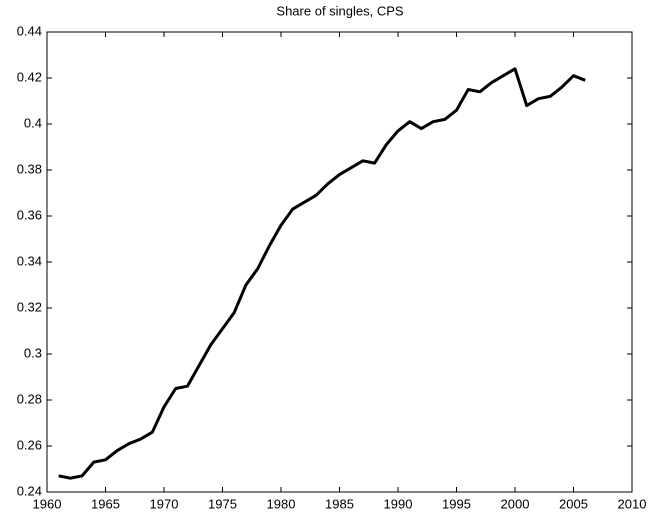 Image resolution: width=654 pixels, height=521 pixels. Describe the element at coordinates (29, 214) in the screenshot. I see `y-tick-label: 0.36` at that location.